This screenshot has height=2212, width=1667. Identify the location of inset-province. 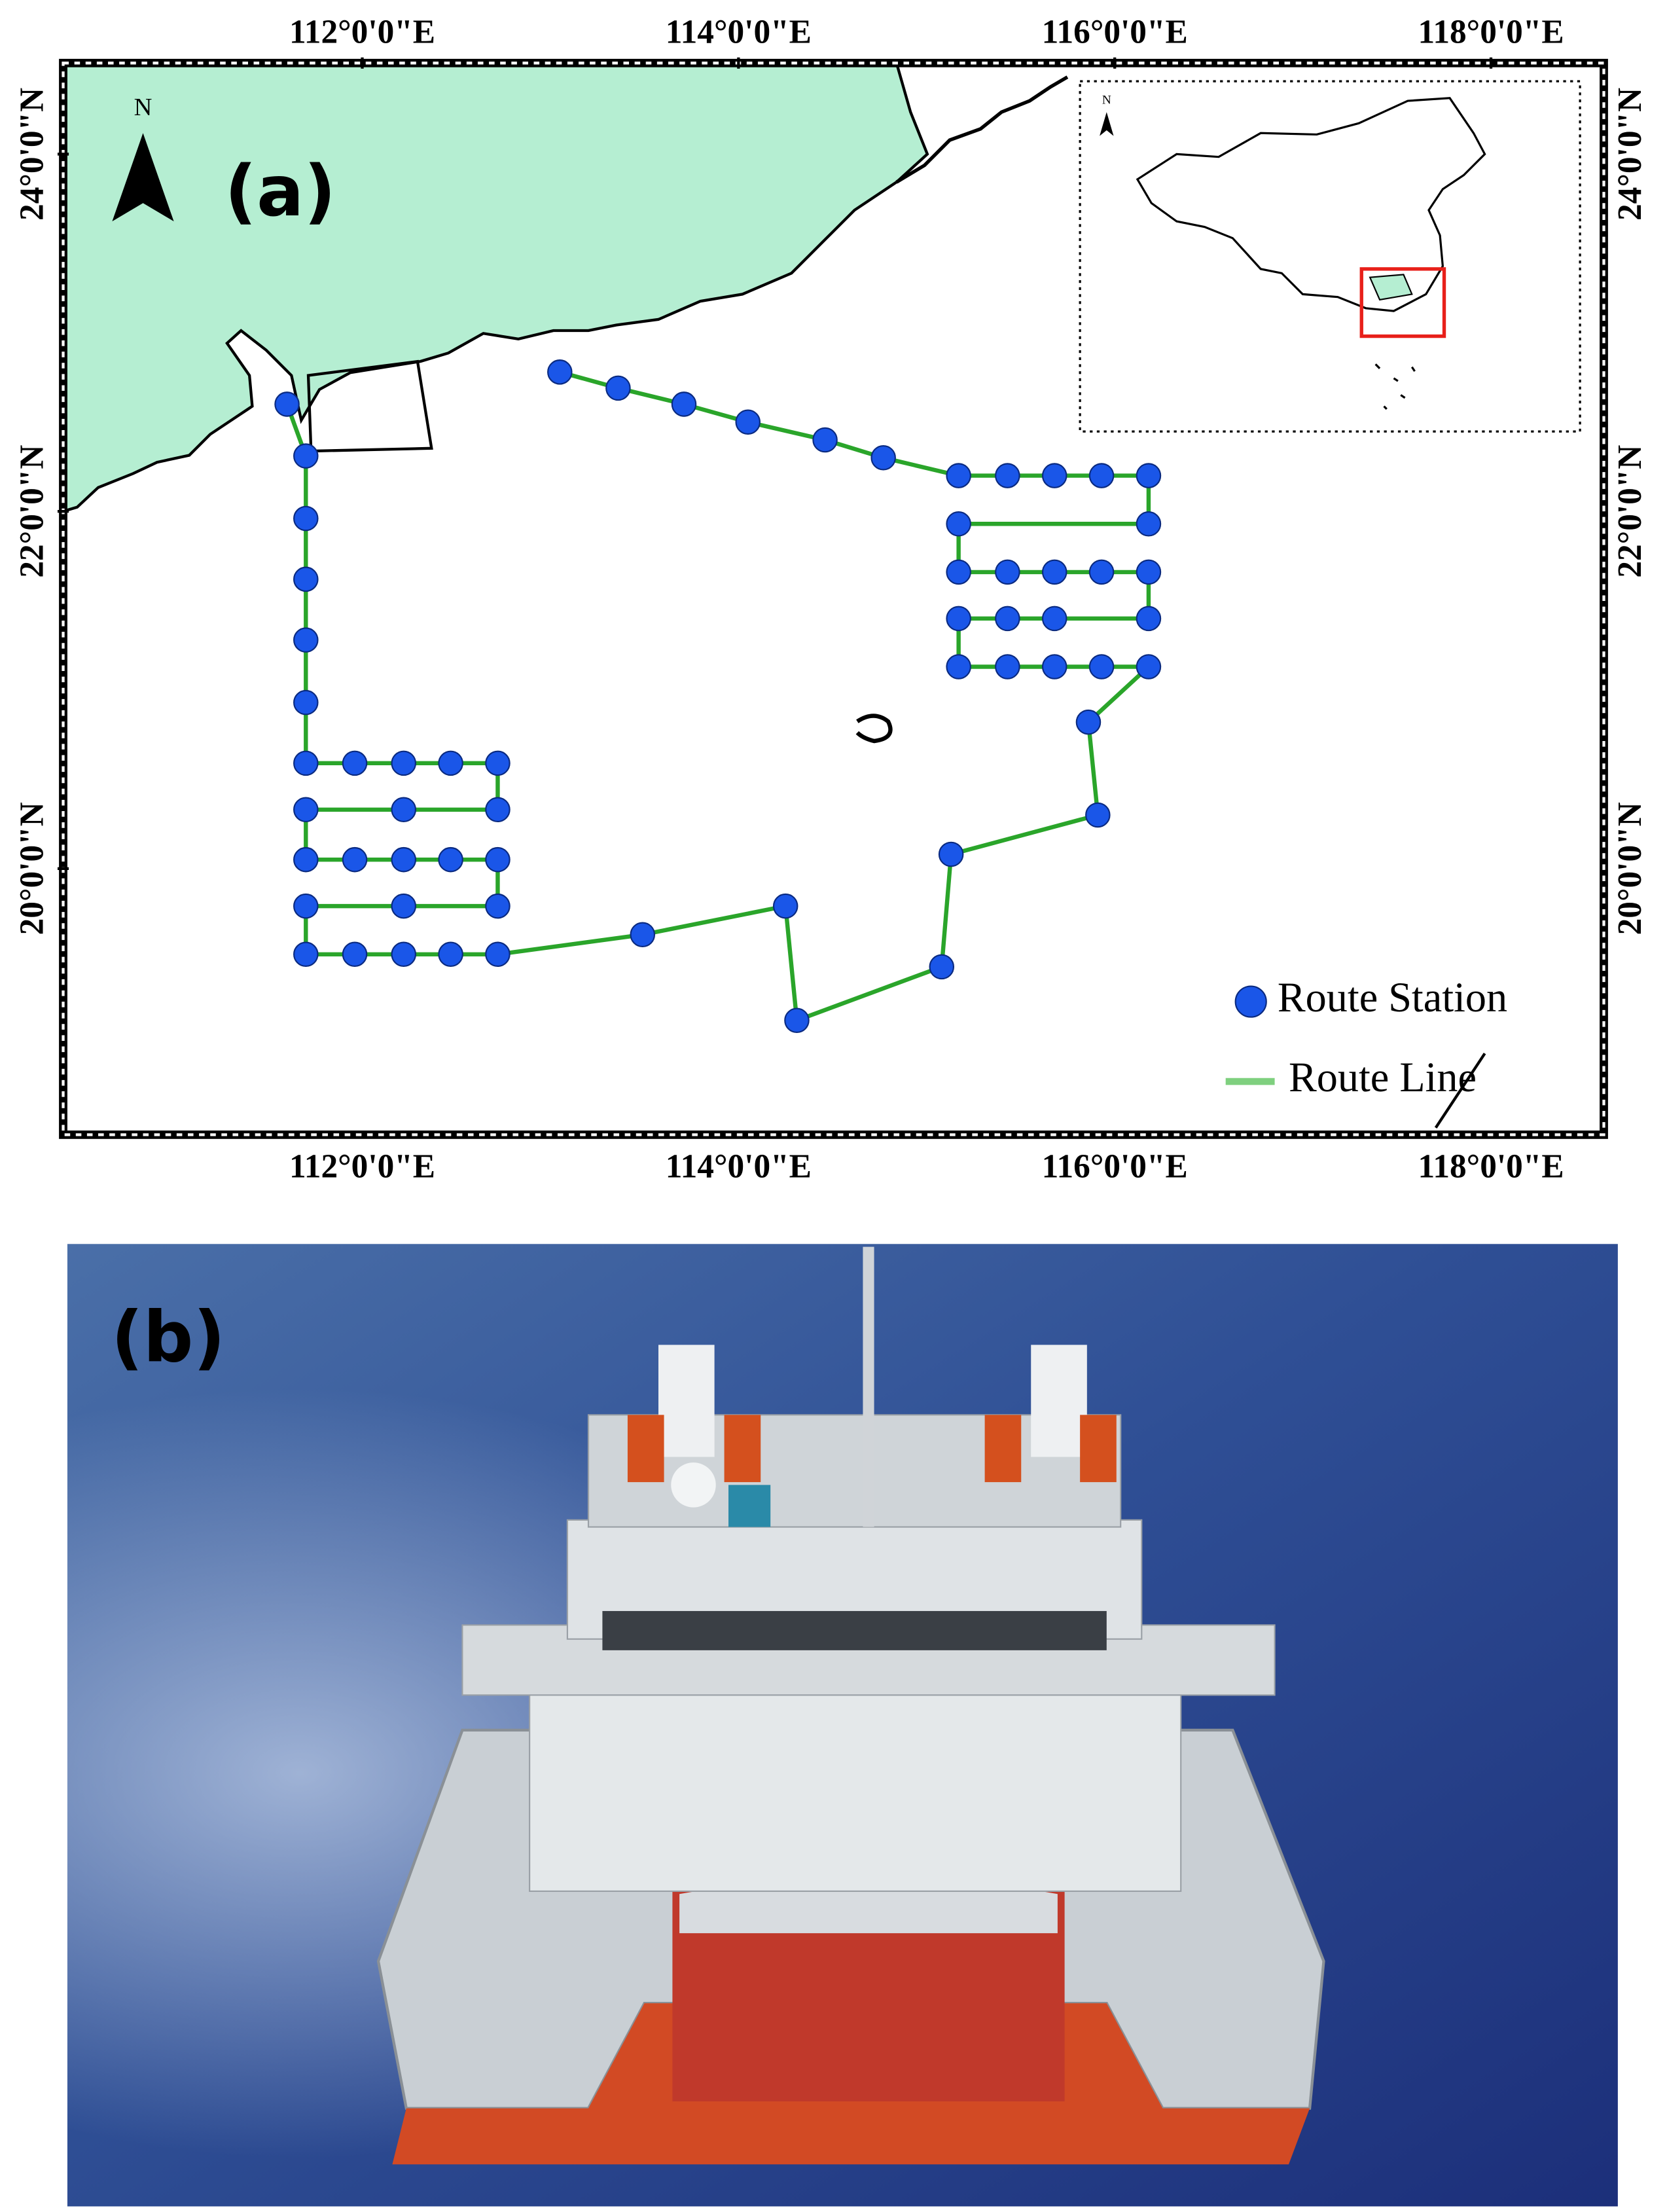
(1391, 287).